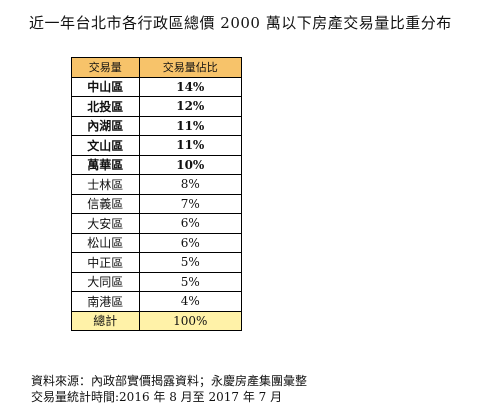  What do you see at coordinates (157, 397) in the screenshot?
I see `period-note: 交易量統計時間:2016 年 8 月至 2017 年 7 月` at bounding box center [157, 397].